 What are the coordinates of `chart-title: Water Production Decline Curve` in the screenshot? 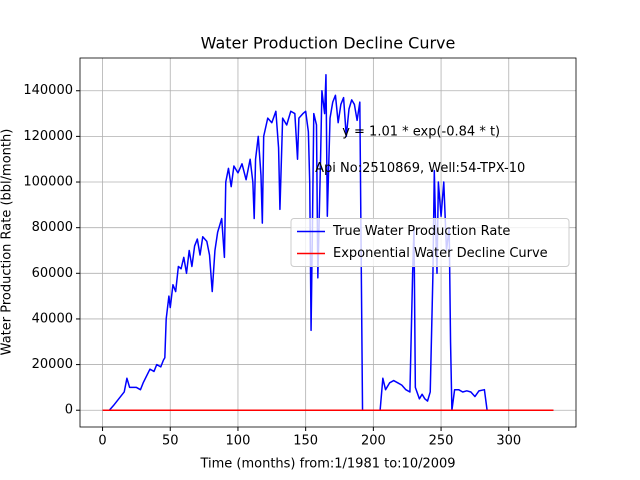 It's located at (328, 43).